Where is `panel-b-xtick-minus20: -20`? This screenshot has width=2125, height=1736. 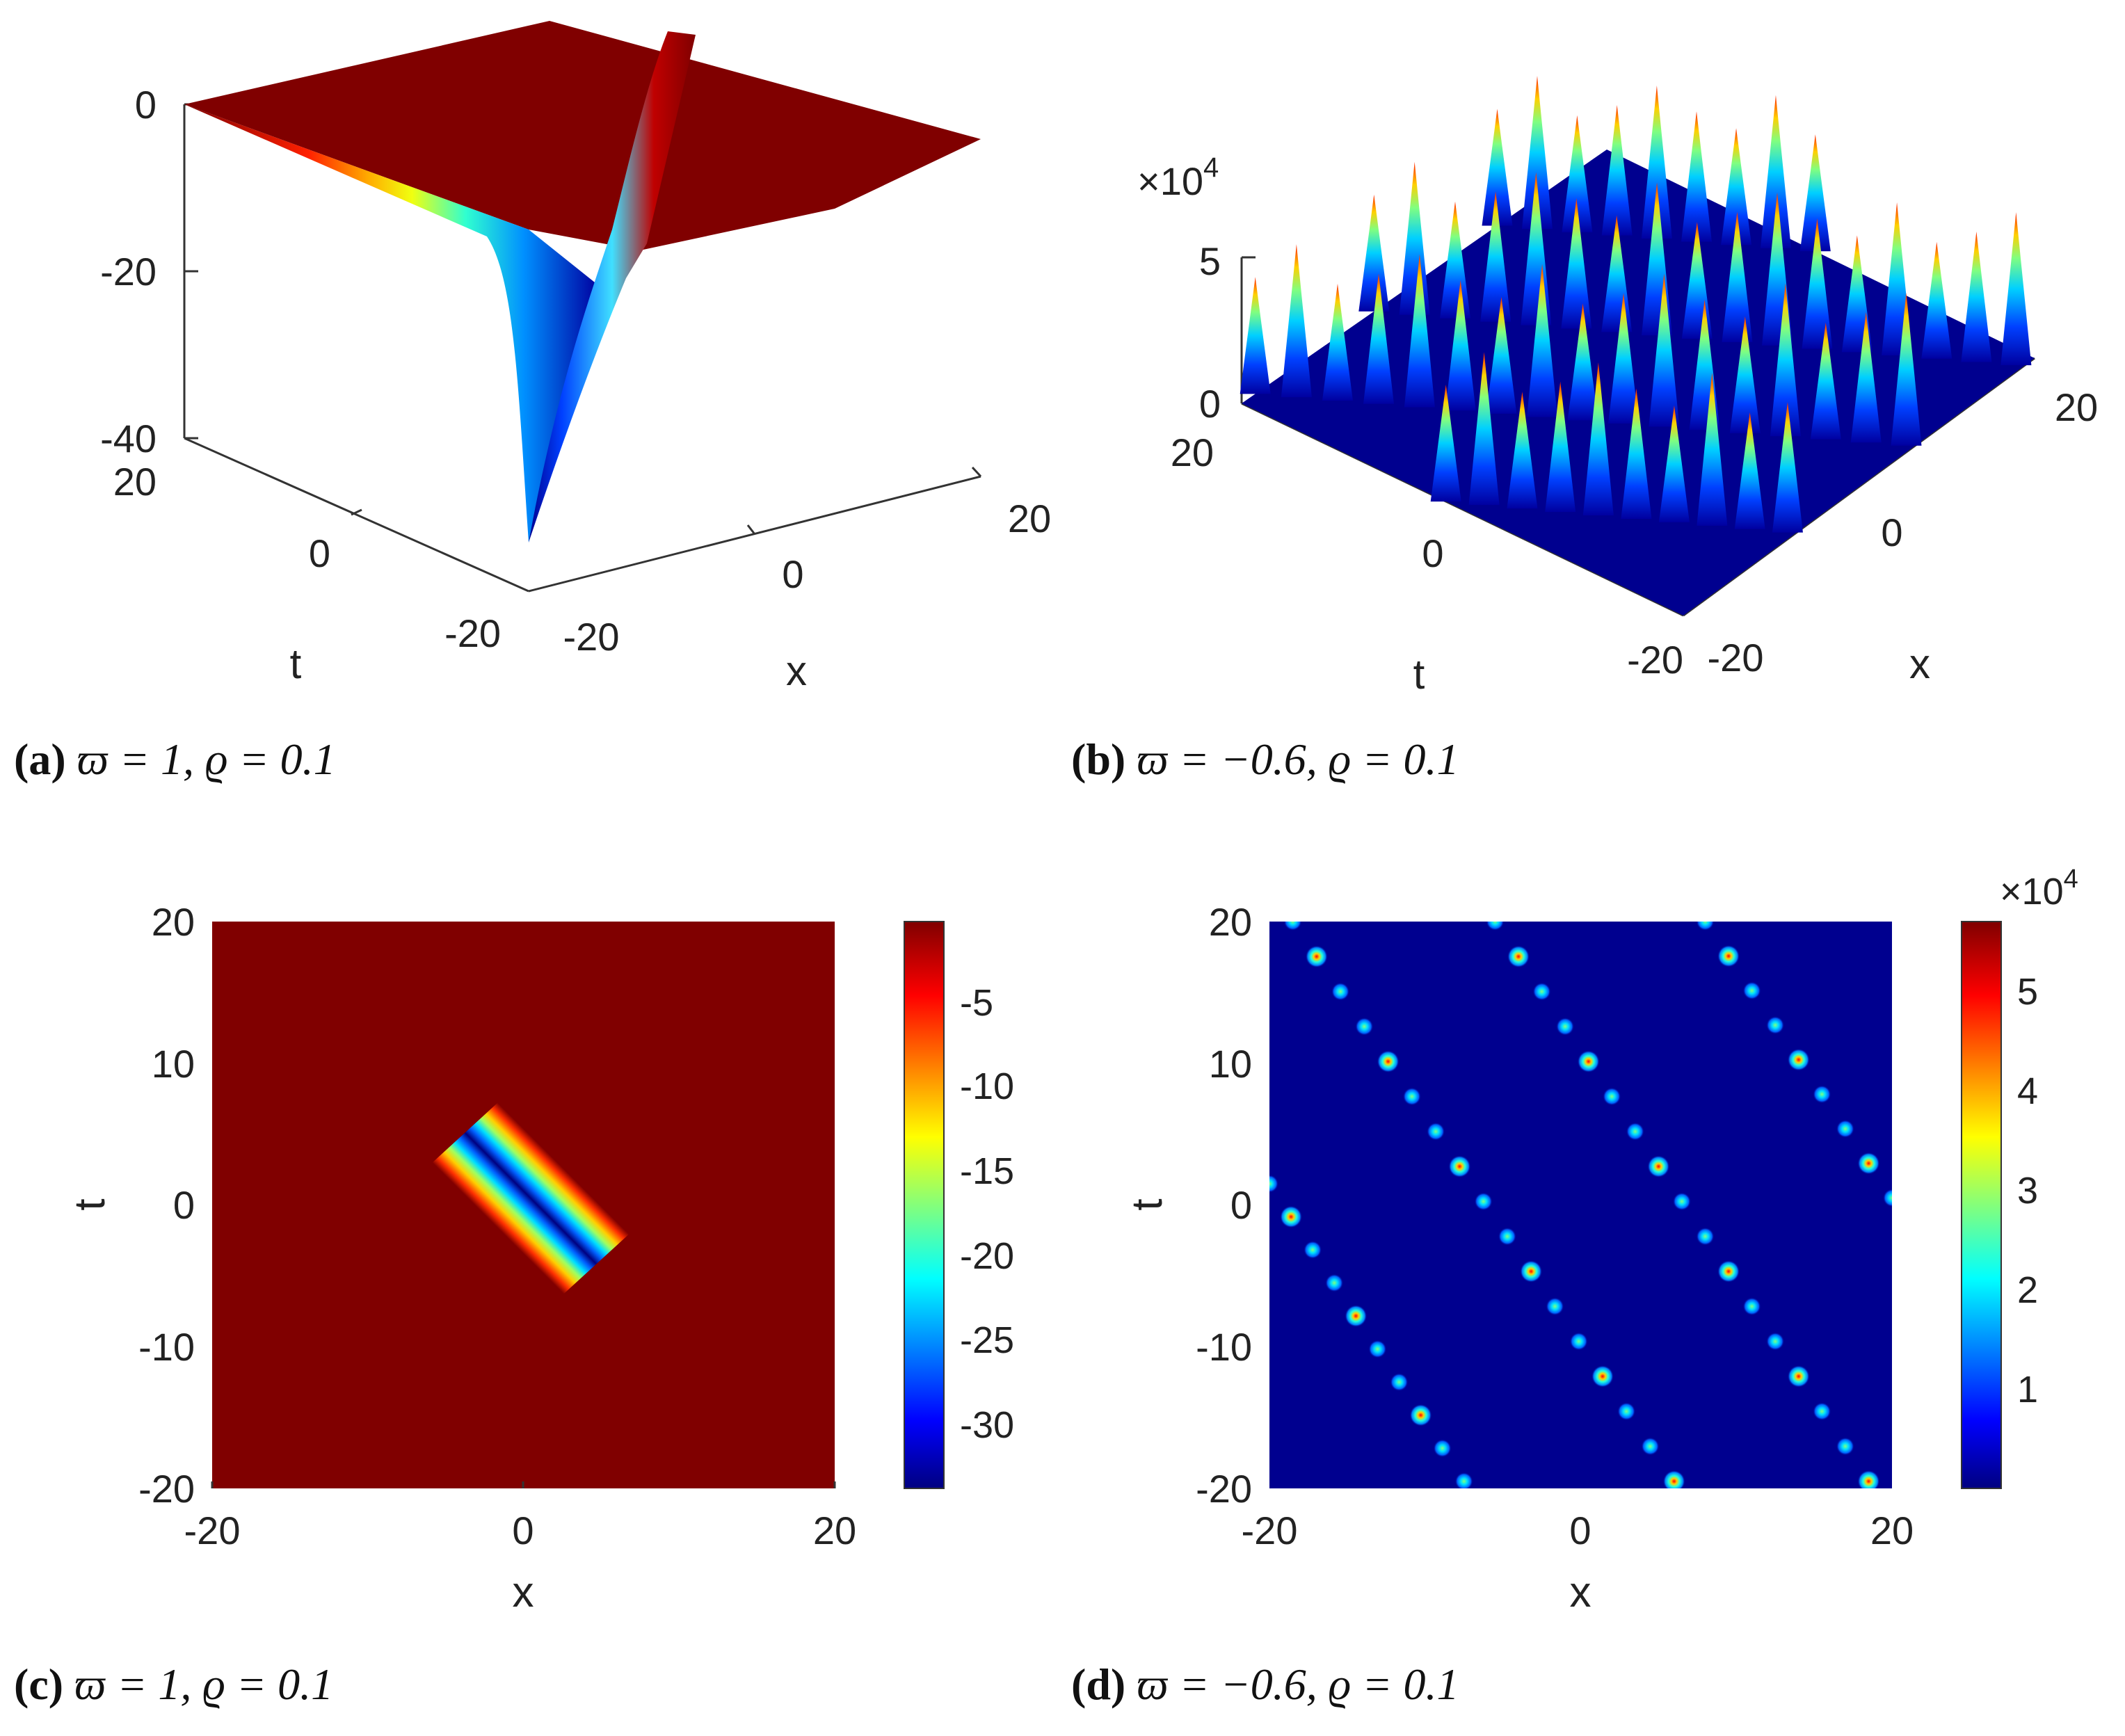
panel-b-xtick-minus20: -20 is located at coordinates (1736, 658).